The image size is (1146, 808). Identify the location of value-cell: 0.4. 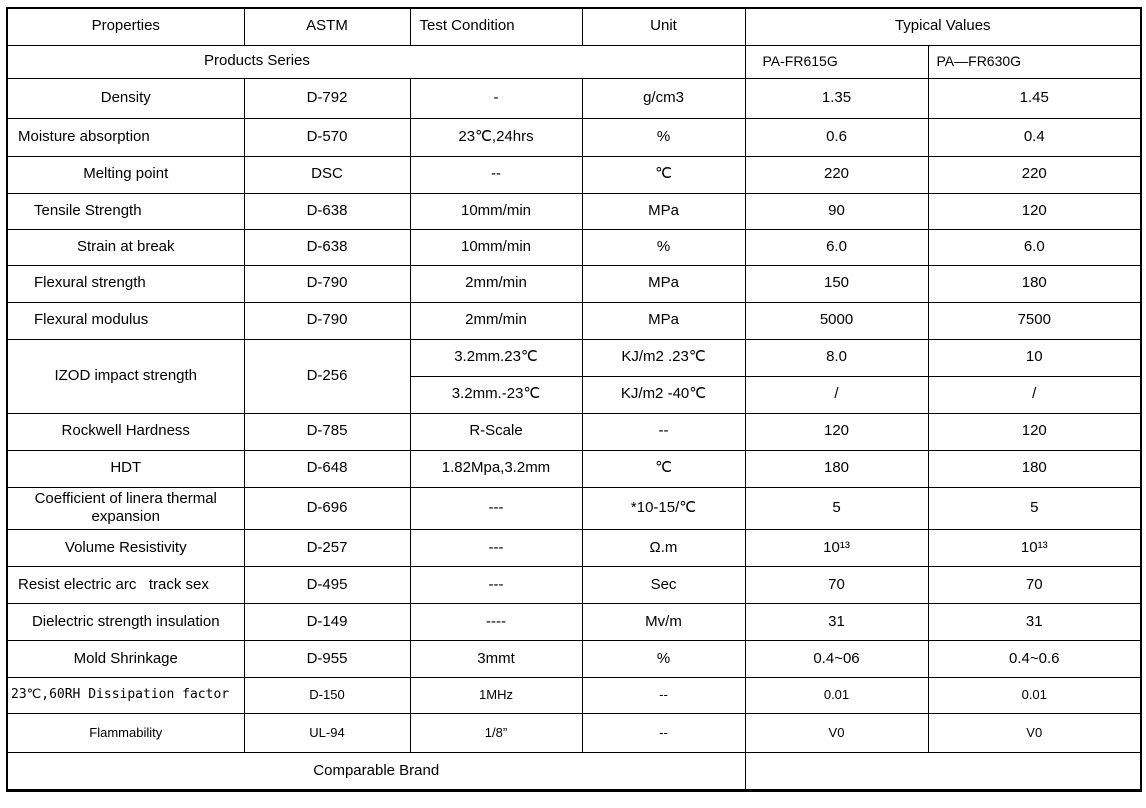
(1034, 137).